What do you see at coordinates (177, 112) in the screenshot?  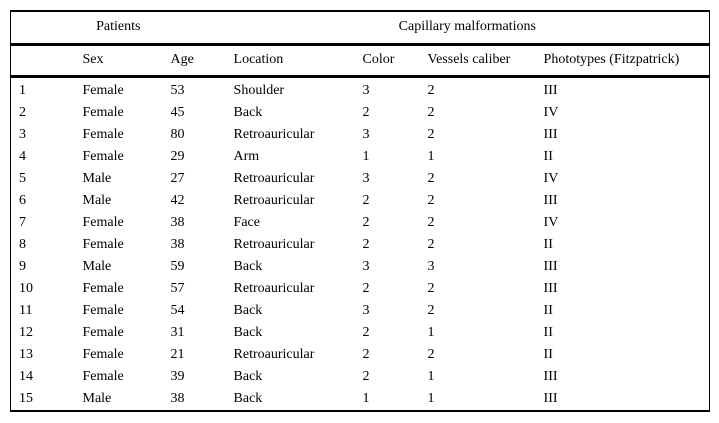 I see `table-cell: 45` at bounding box center [177, 112].